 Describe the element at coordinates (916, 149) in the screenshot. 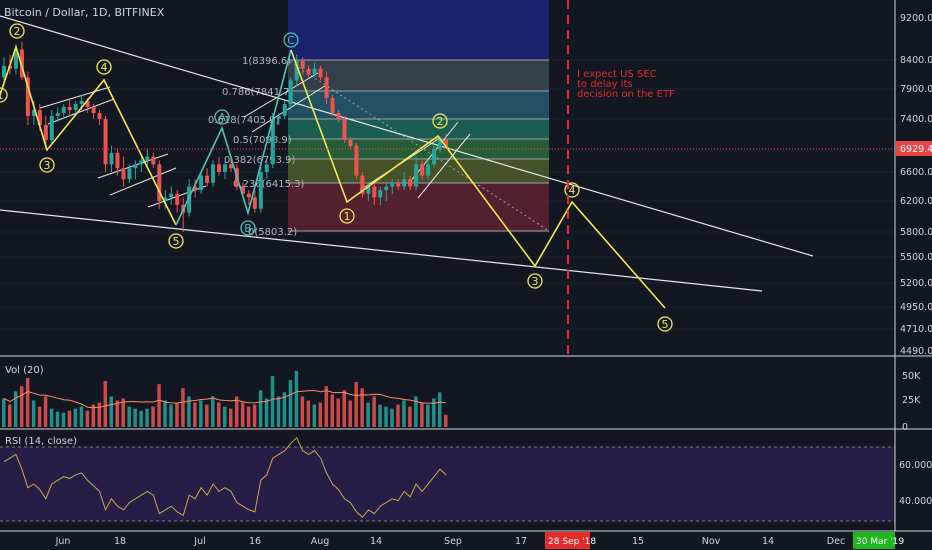

I see `last-price-value: 6929.4` at that location.